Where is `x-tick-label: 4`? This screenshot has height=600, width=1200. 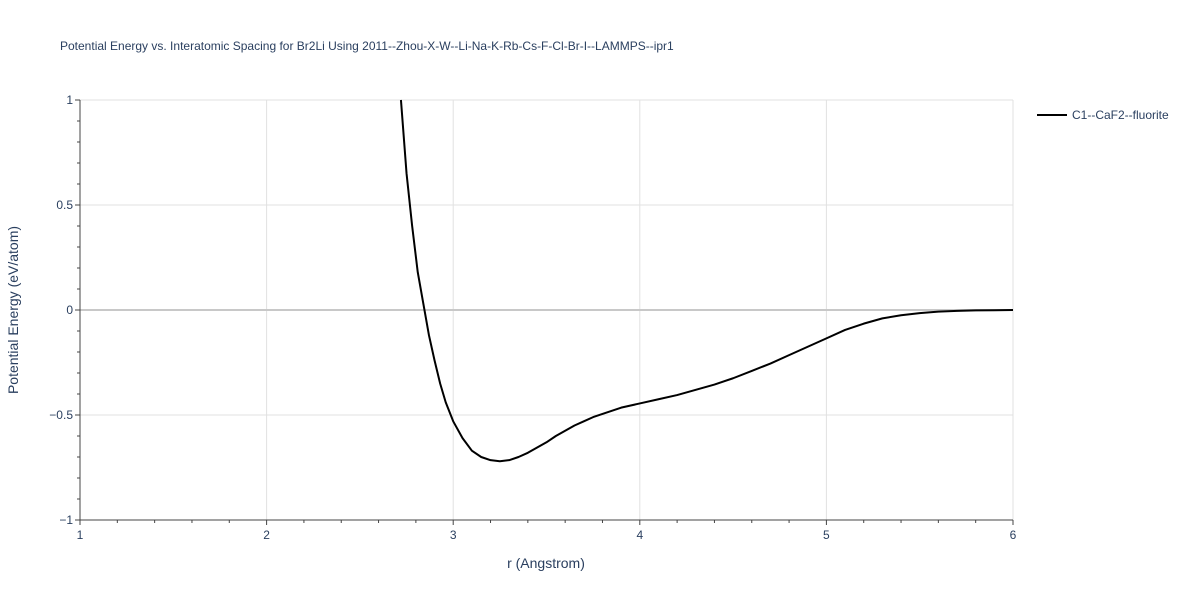 x-tick-label: 4 is located at coordinates (639, 535).